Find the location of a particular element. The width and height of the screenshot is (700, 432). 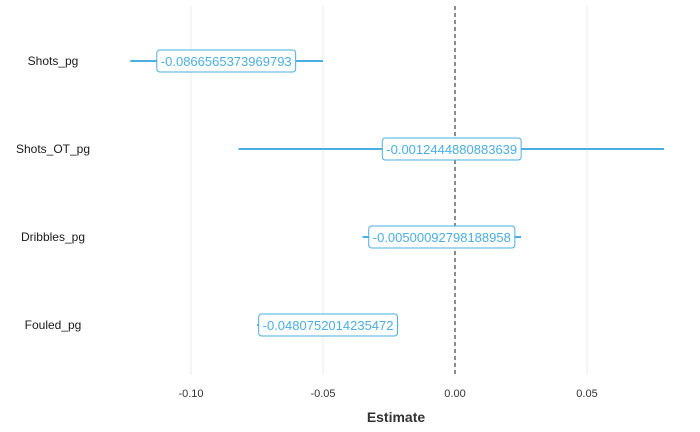

estimate-label-Dribbles_pg: -0.00500092798188958 is located at coordinates (442, 237).